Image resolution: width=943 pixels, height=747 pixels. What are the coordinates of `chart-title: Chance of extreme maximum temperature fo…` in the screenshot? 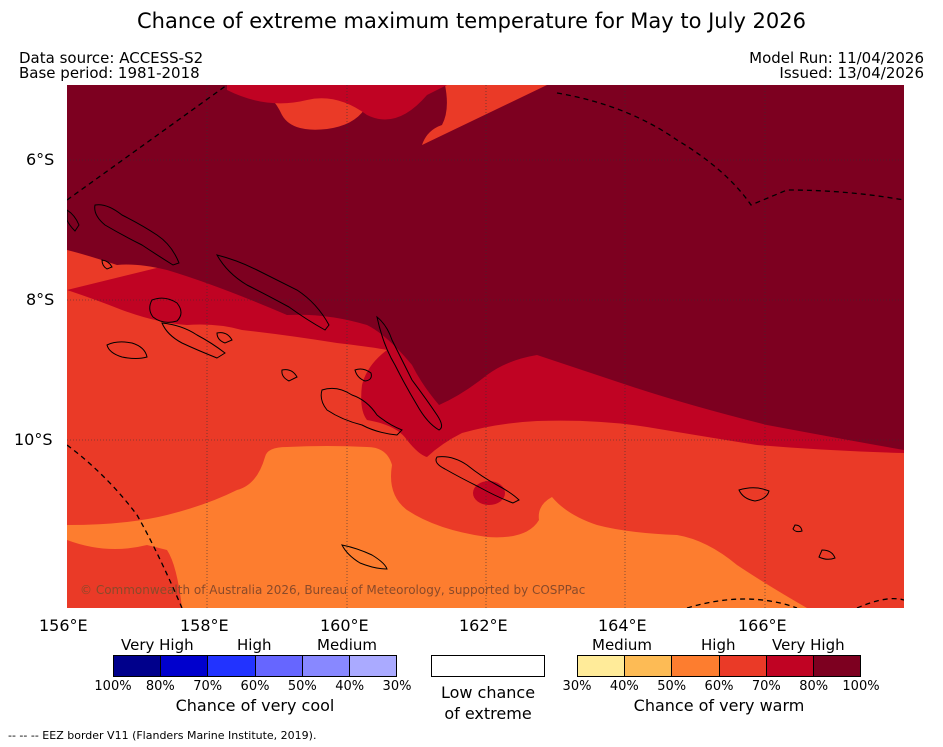 It's located at (471, 21).